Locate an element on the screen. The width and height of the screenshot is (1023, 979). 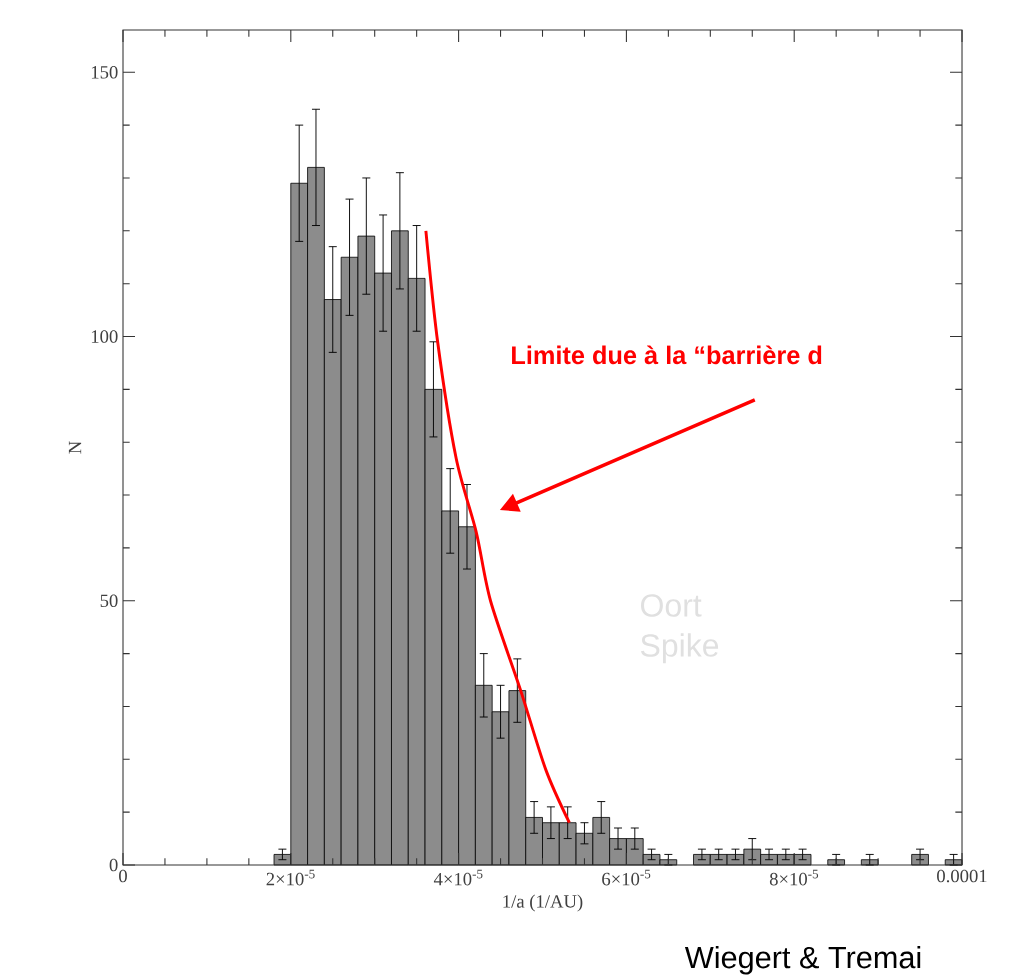
x-tick-label: 6×10$^{-5}$ is located at coordinates (626, 877).